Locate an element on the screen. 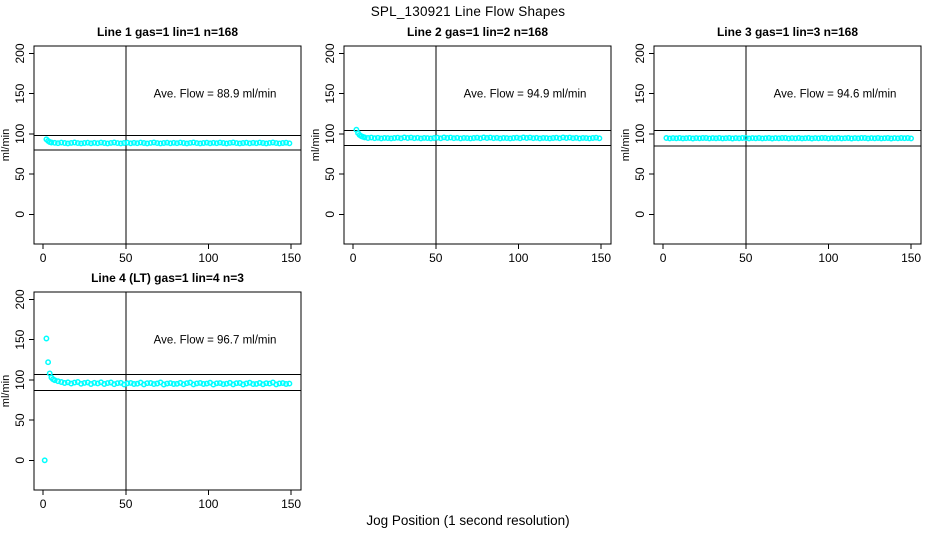 The width and height of the screenshot is (936, 540). plot-box is located at coordinates (787, 145).